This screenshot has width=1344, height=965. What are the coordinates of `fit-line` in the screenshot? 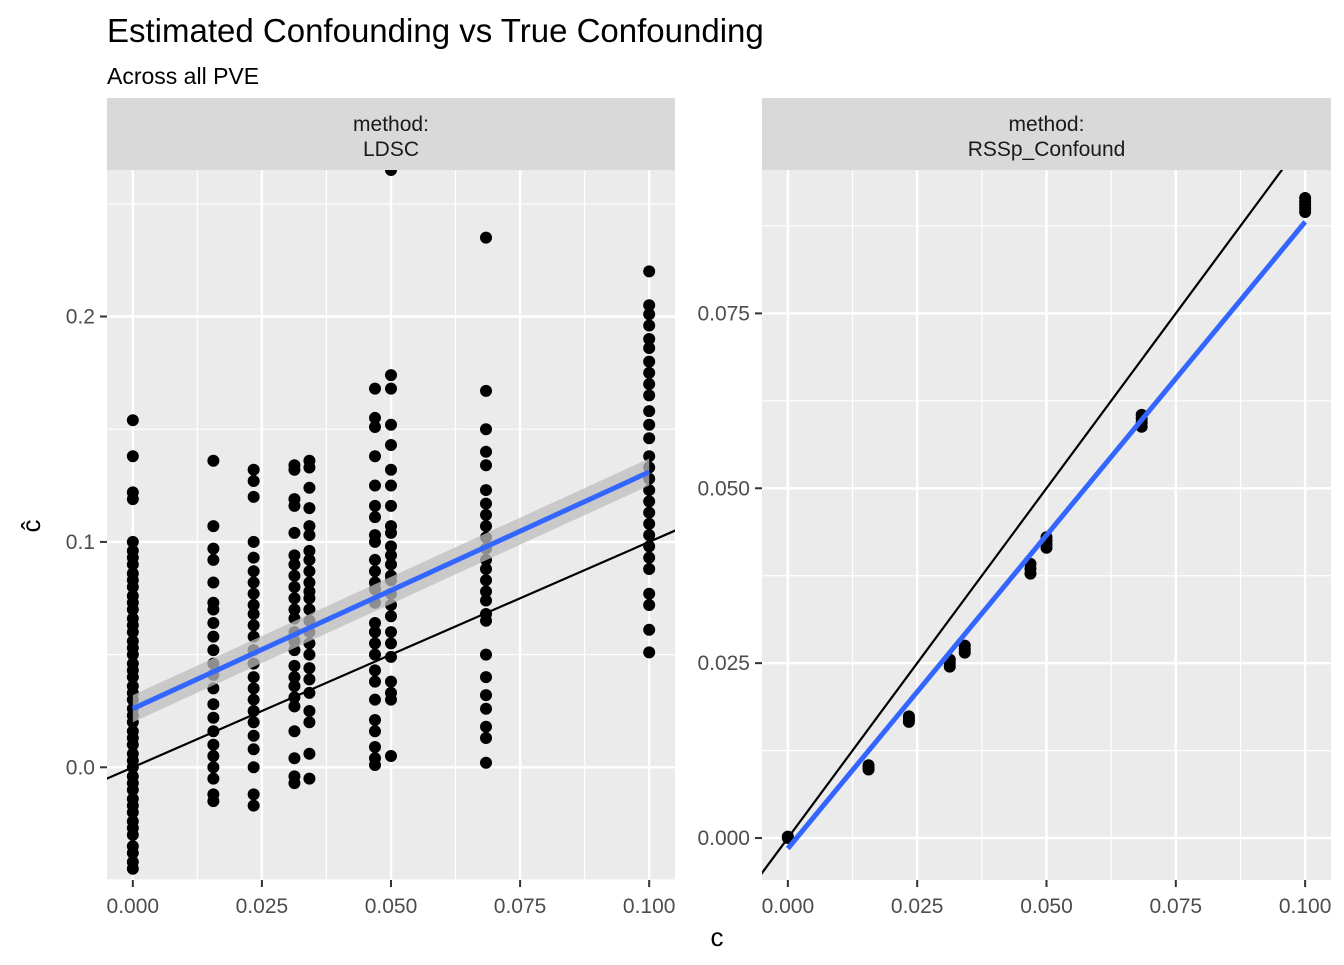 It's located at (391, 590).